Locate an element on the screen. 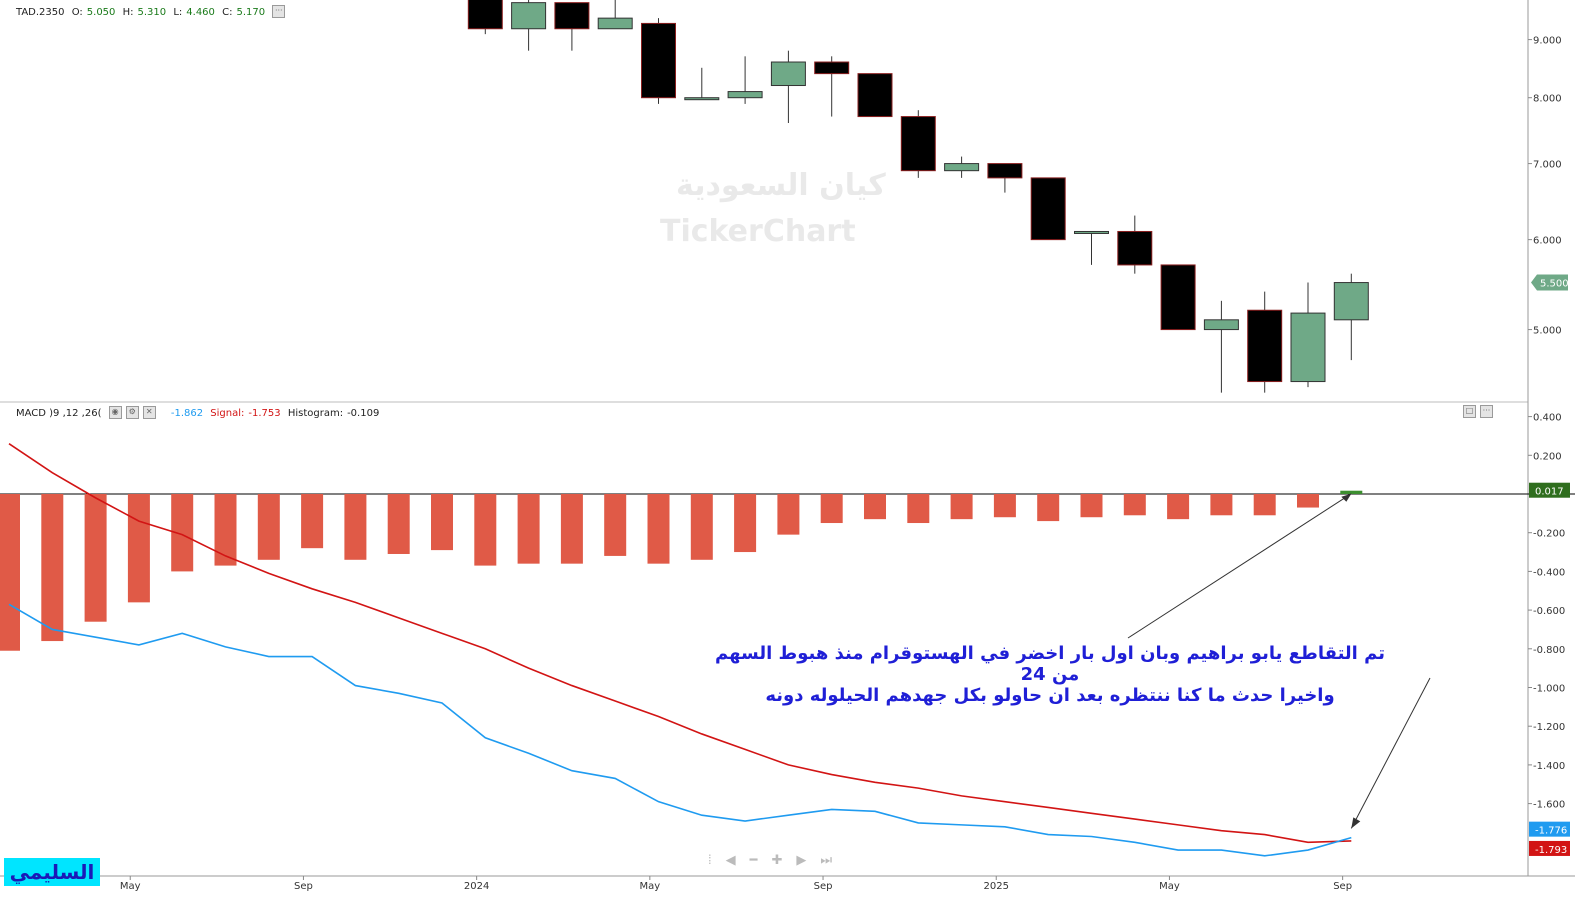 This screenshot has height=899, width=1575. arrowhead-icon is located at coordinates (1356, 823).